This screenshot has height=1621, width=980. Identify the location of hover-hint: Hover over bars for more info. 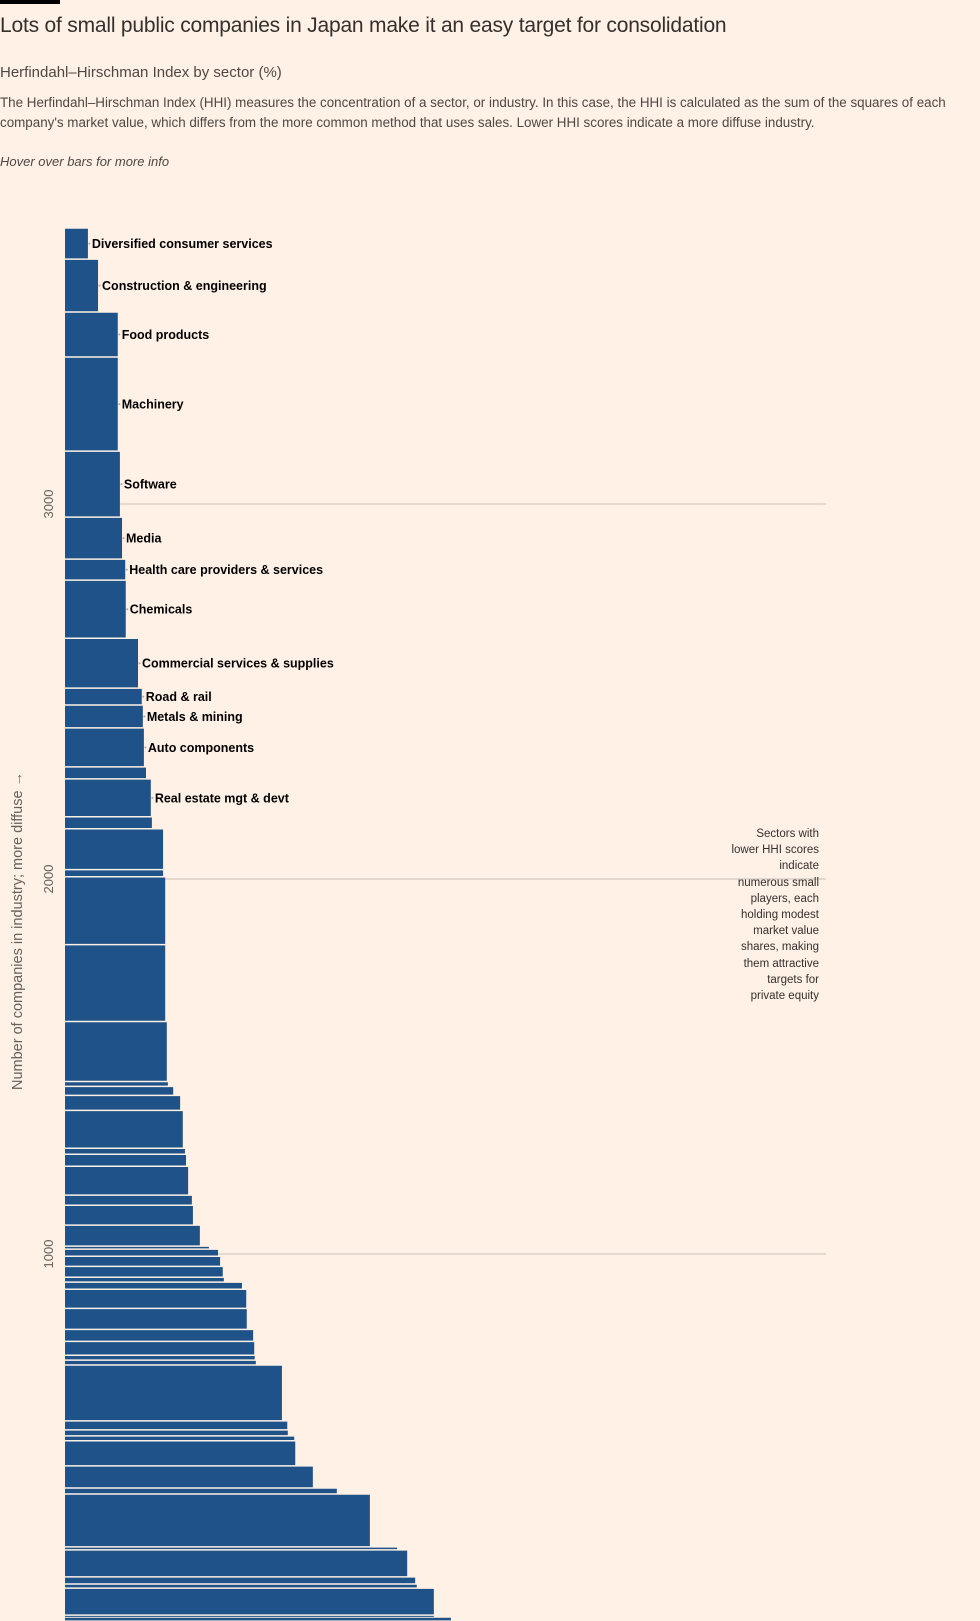
(85, 161).